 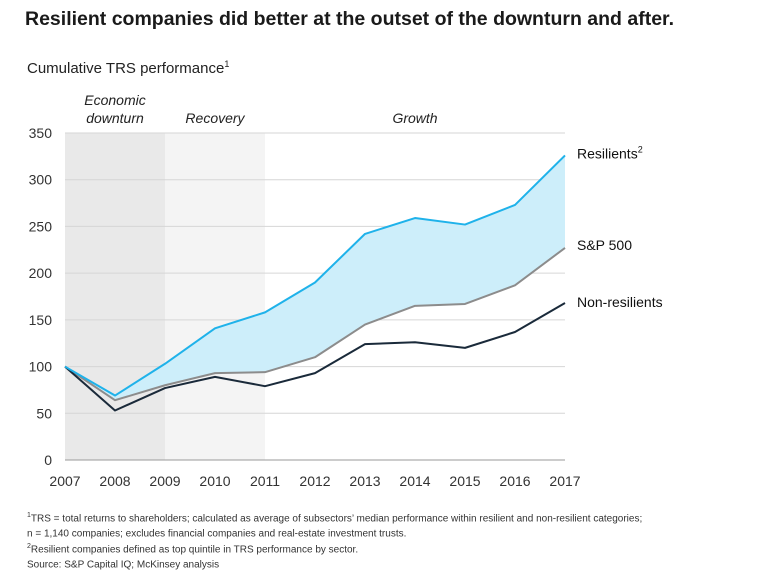 I want to click on series-label: S&P 500, so click(x=604, y=245).